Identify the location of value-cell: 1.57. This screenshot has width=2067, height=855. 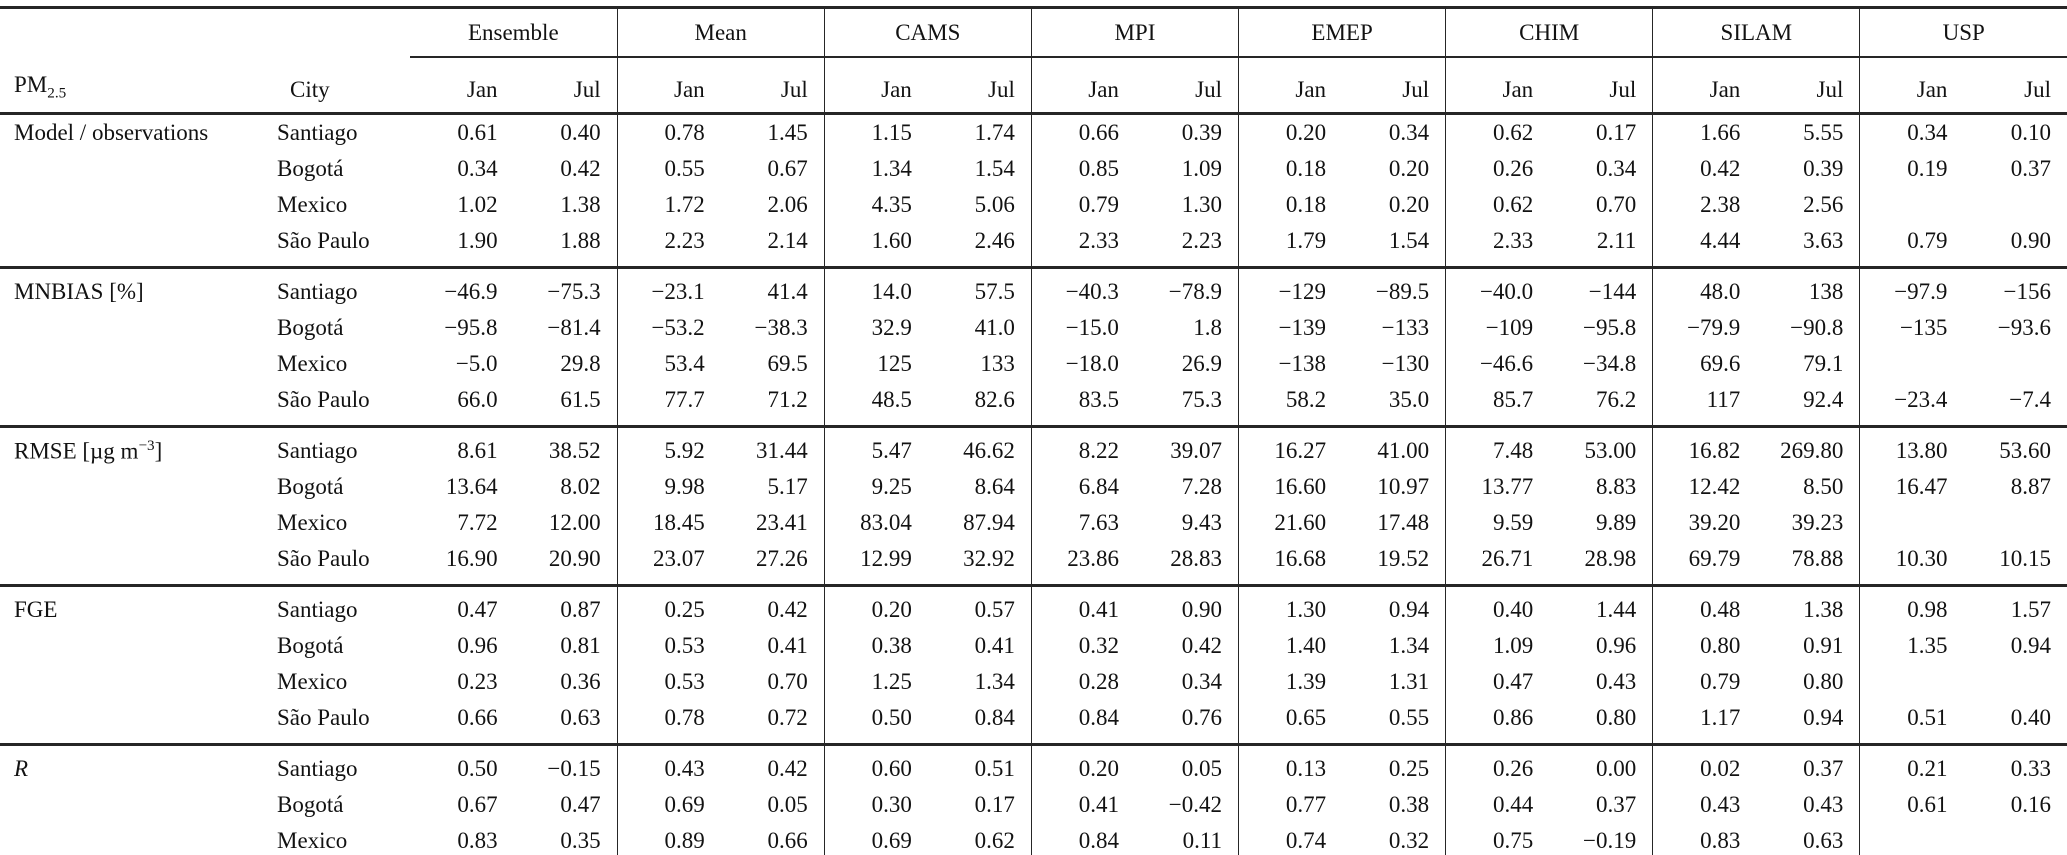
(2015, 606).